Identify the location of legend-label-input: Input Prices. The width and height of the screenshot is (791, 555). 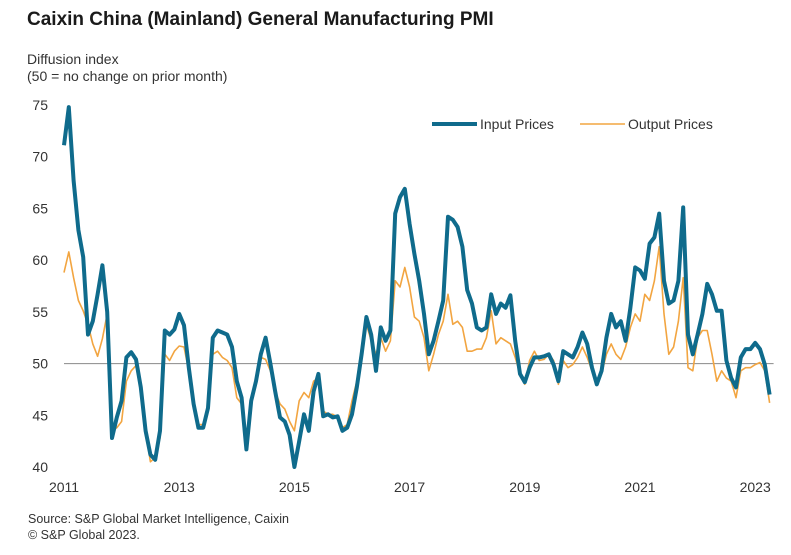
(517, 124).